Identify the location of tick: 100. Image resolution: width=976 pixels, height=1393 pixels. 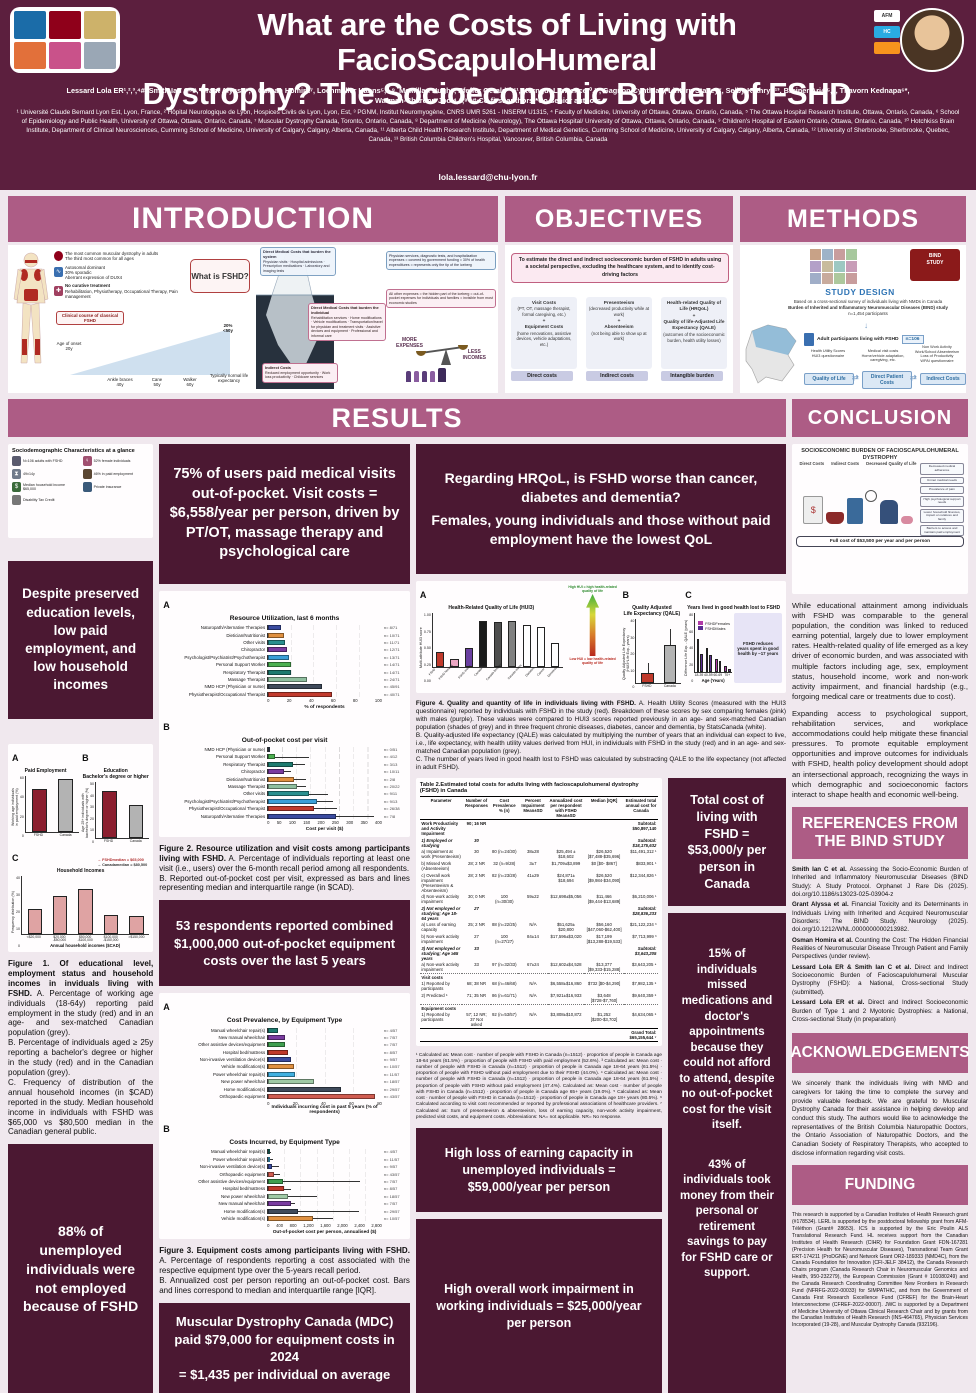
(378, 701).